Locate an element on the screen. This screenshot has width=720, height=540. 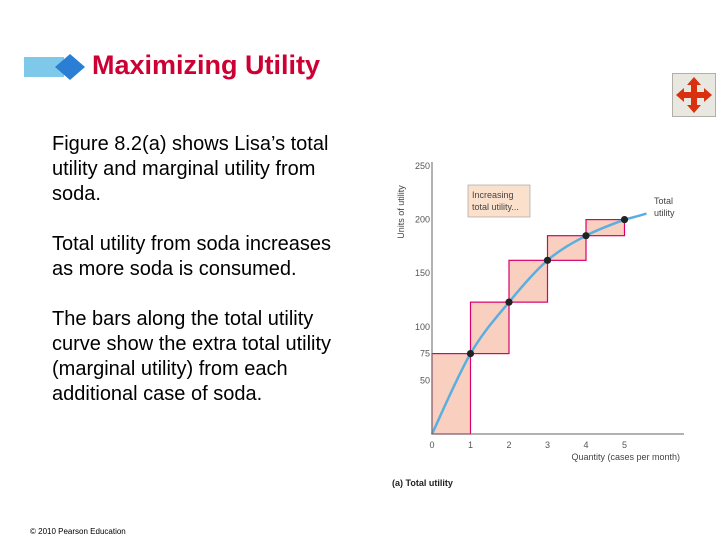
y-tick-label-50: 50 is located at coordinates (425, 380).